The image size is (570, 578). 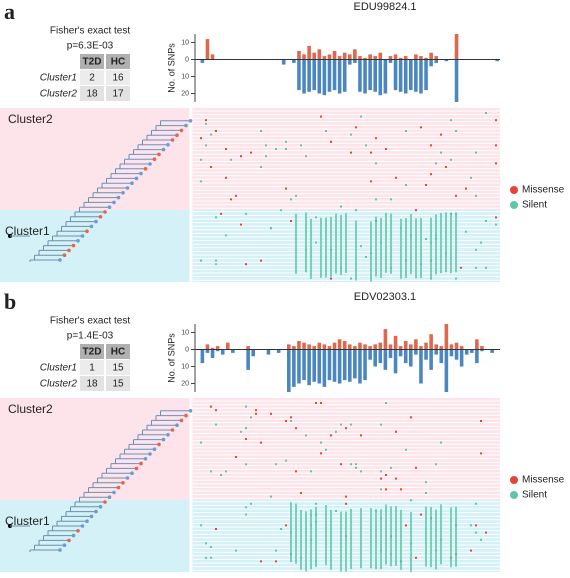 I want to click on cell, so click(x=118, y=383).